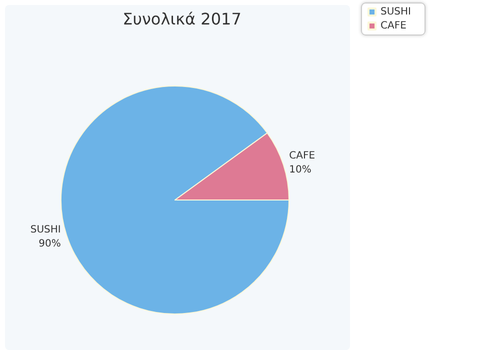 Image resolution: width=480 pixels, height=350 pixels. I want to click on data-label: 10%, so click(300, 170).